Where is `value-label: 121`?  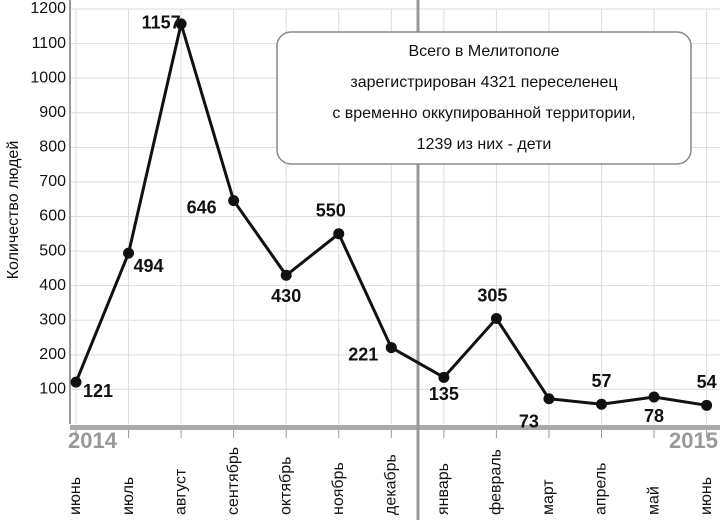
value-label: 121 is located at coordinates (98, 391).